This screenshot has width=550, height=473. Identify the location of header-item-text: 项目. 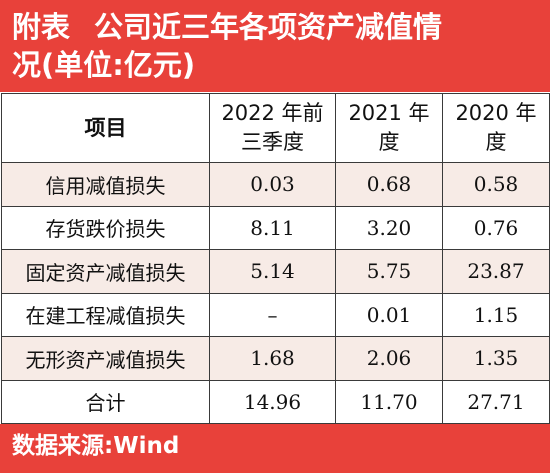
(105, 127).